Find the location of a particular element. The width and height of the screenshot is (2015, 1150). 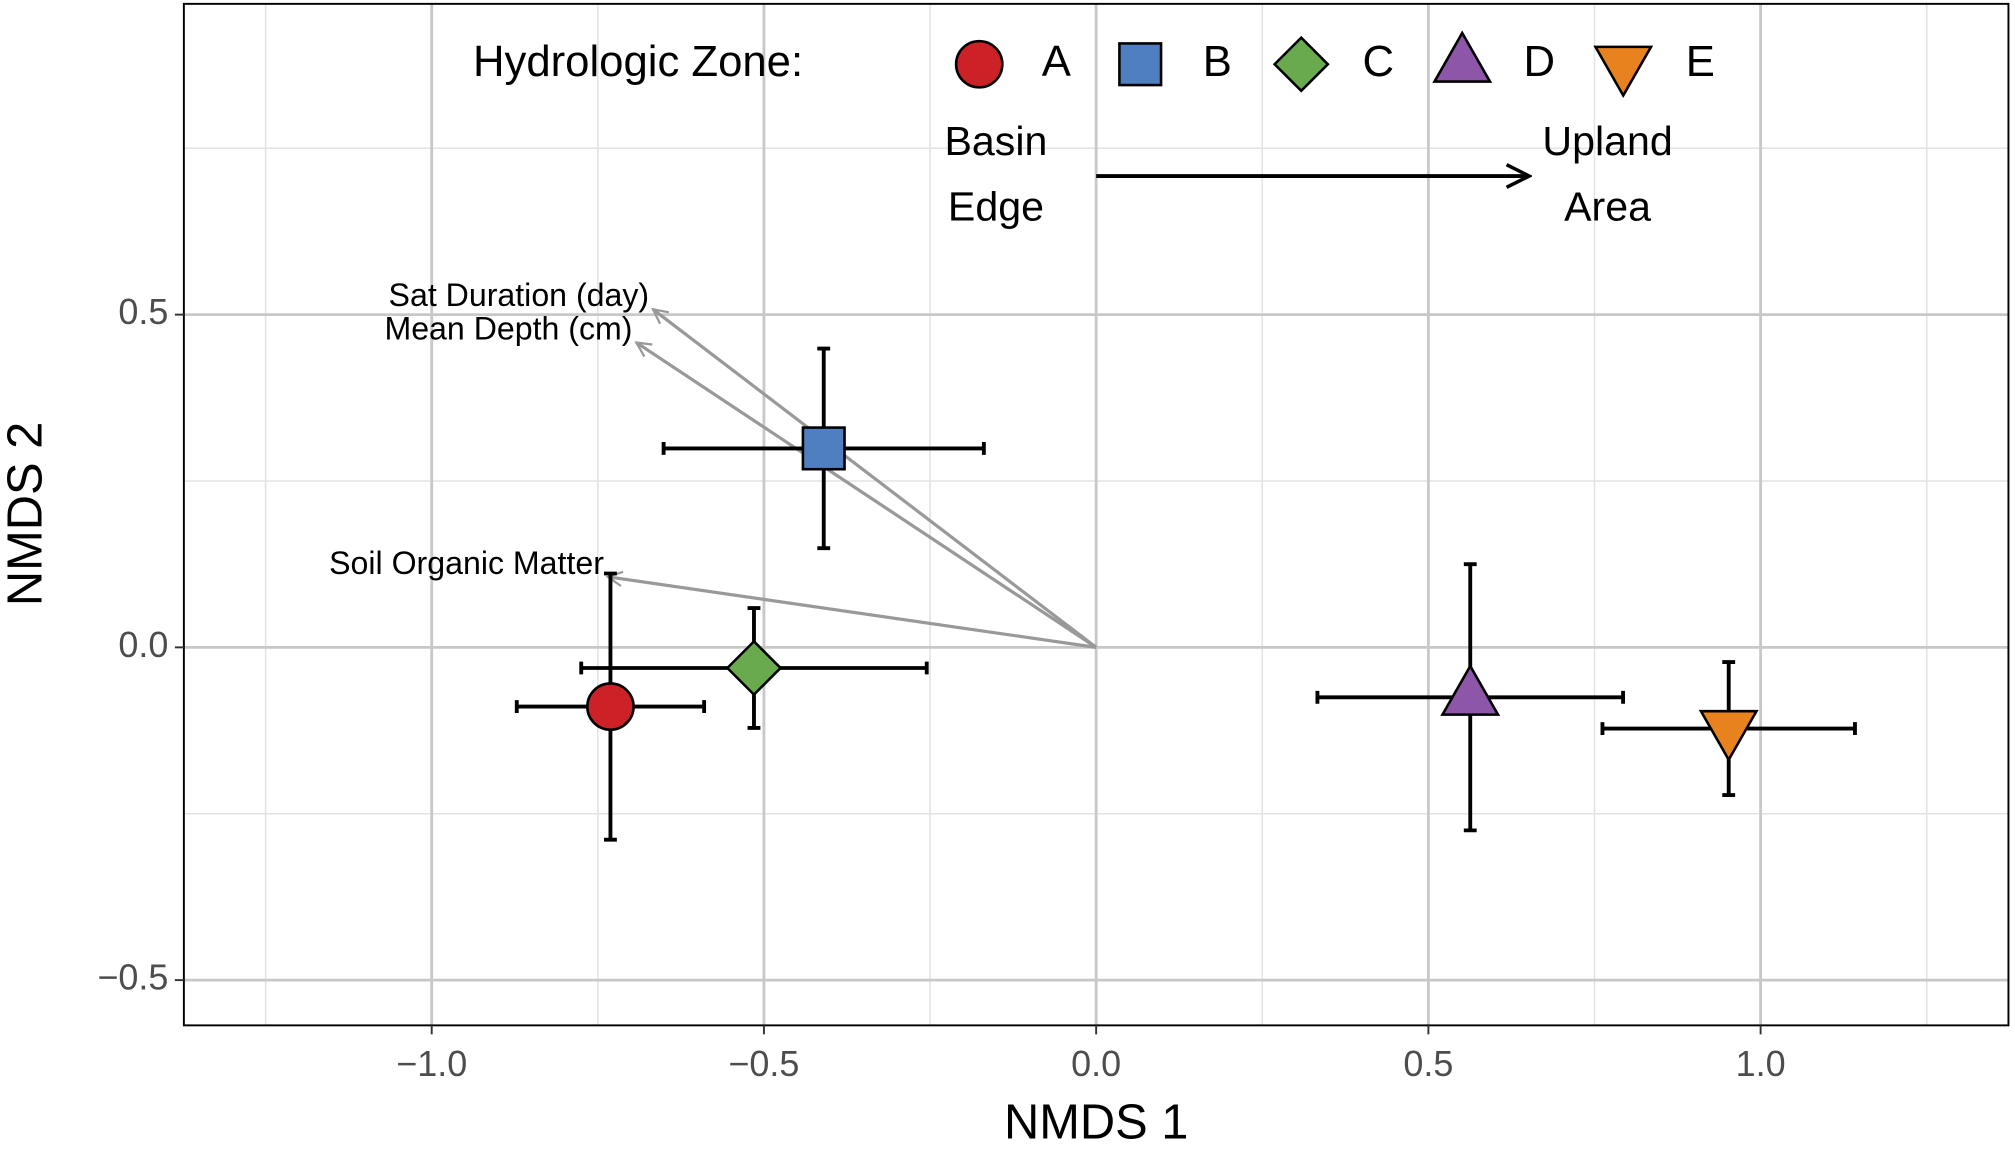

y-axis-title: NMDS 2 is located at coordinates (26, 514).